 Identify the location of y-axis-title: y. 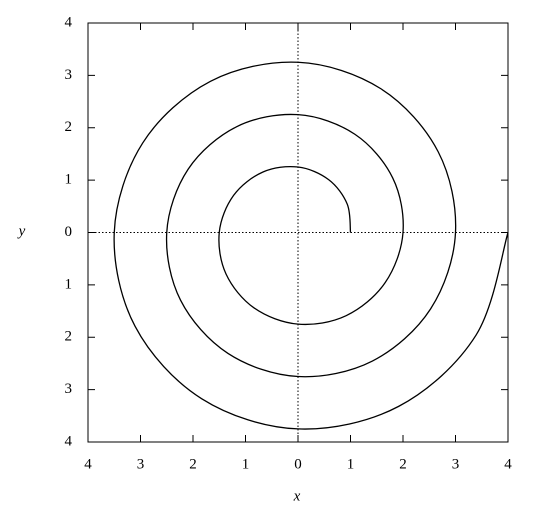
(21, 231).